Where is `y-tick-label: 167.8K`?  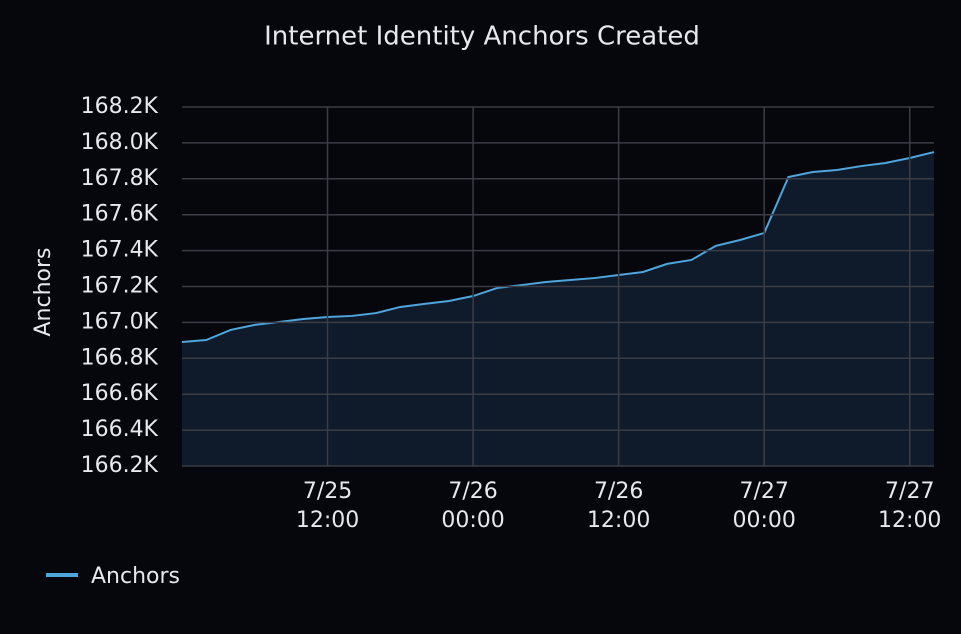
y-tick-label: 167.8K is located at coordinates (120, 178).